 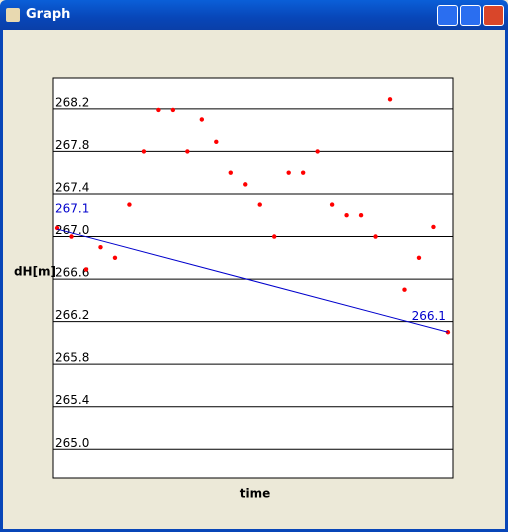 What do you see at coordinates (254, 15) in the screenshot?
I see `title-bar: Graph` at bounding box center [254, 15].